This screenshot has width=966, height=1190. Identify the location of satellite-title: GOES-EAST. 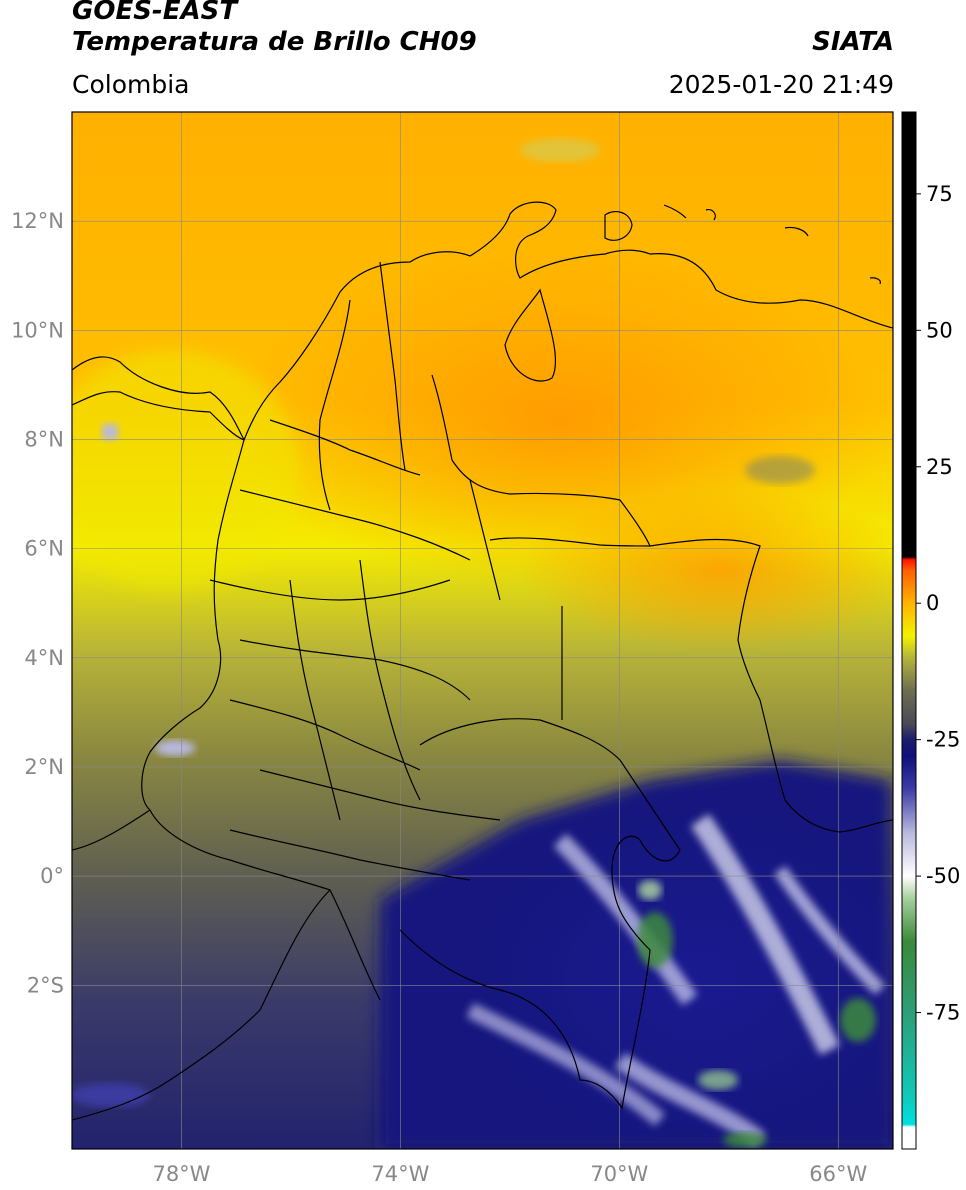
(155, 13).